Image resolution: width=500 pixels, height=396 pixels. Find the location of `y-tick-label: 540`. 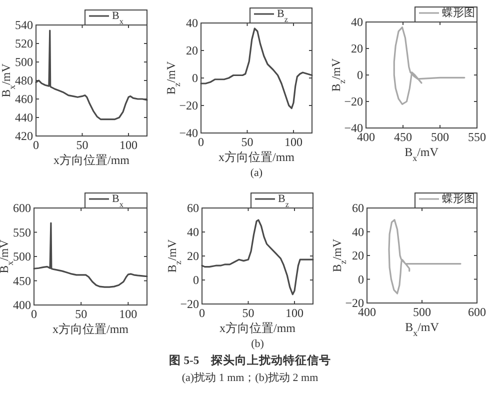

y-tick-label: 540 is located at coordinates (24, 25).